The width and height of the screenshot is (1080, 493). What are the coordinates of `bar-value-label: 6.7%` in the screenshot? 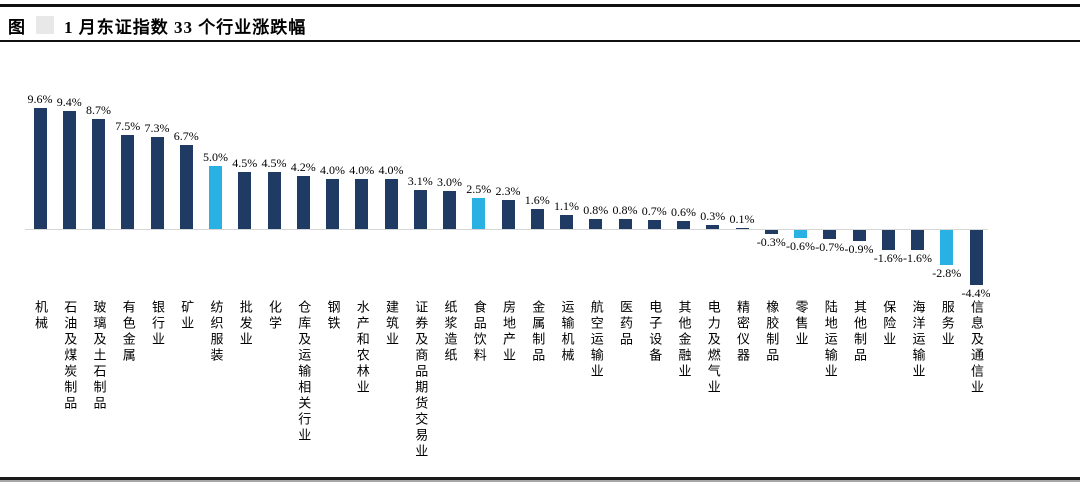 It's located at (186, 135).